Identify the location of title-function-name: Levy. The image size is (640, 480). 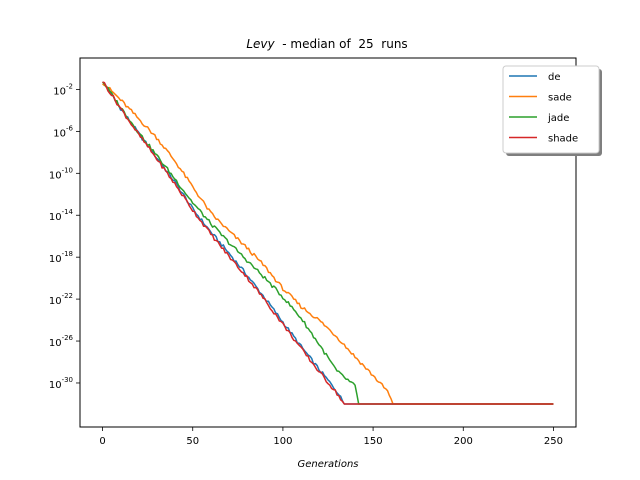
(260, 44).